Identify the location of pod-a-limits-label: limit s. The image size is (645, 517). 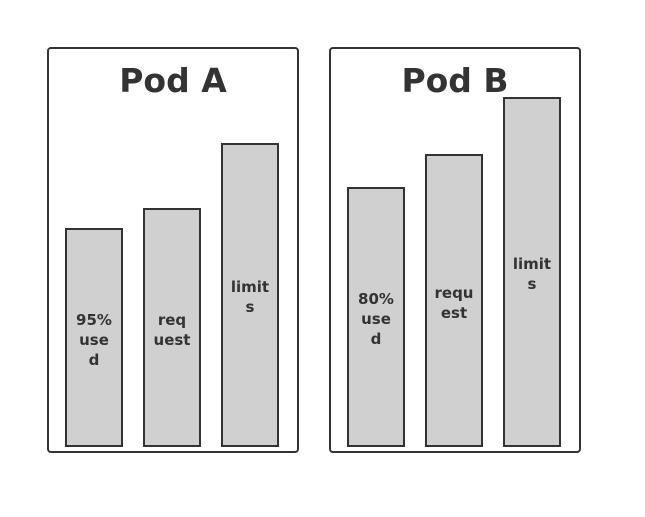
(250, 297).